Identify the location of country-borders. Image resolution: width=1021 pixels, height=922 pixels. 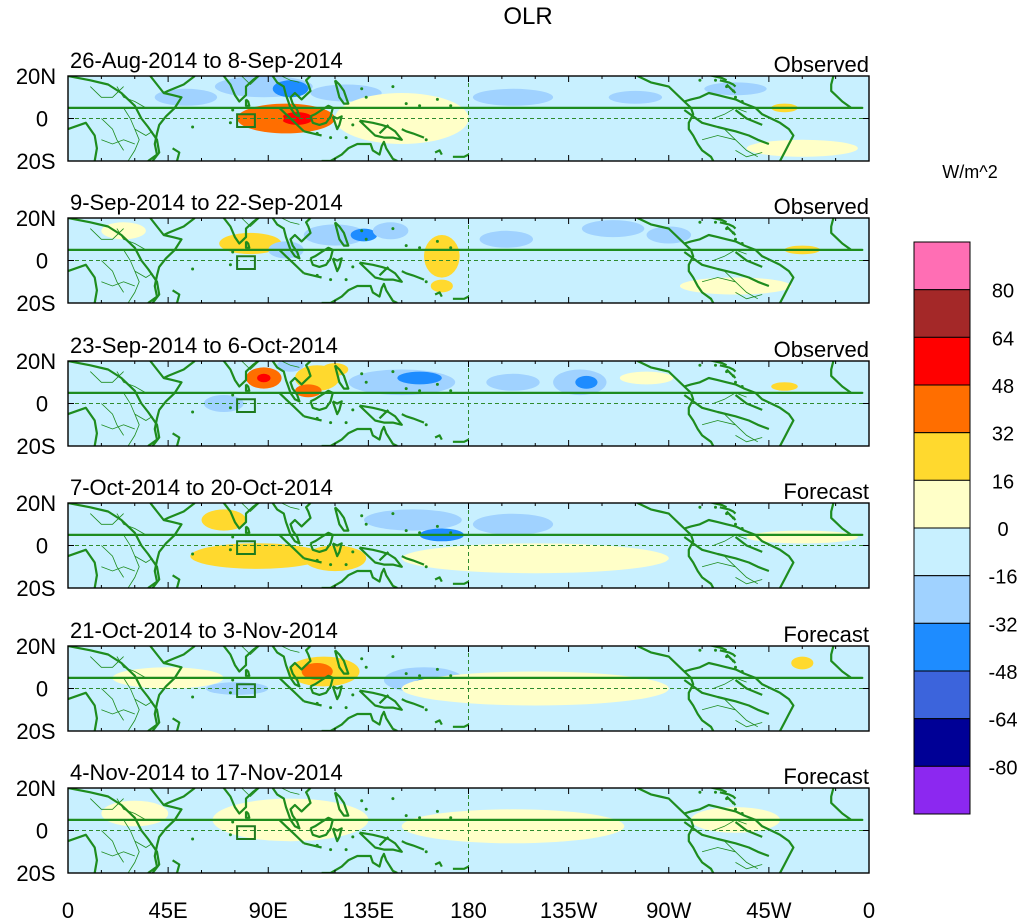
(426, 403).